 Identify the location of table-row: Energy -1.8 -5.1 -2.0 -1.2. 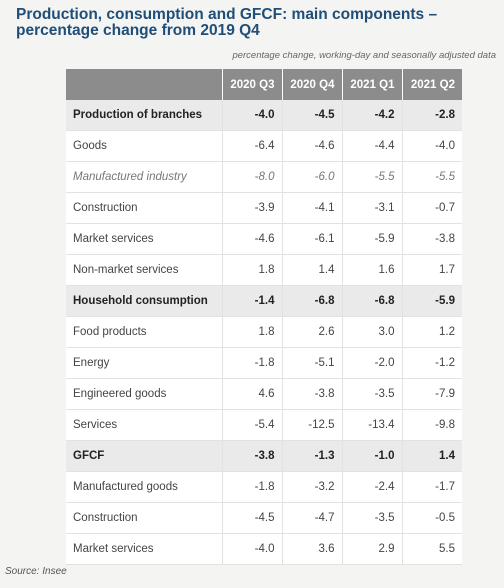
(264, 363).